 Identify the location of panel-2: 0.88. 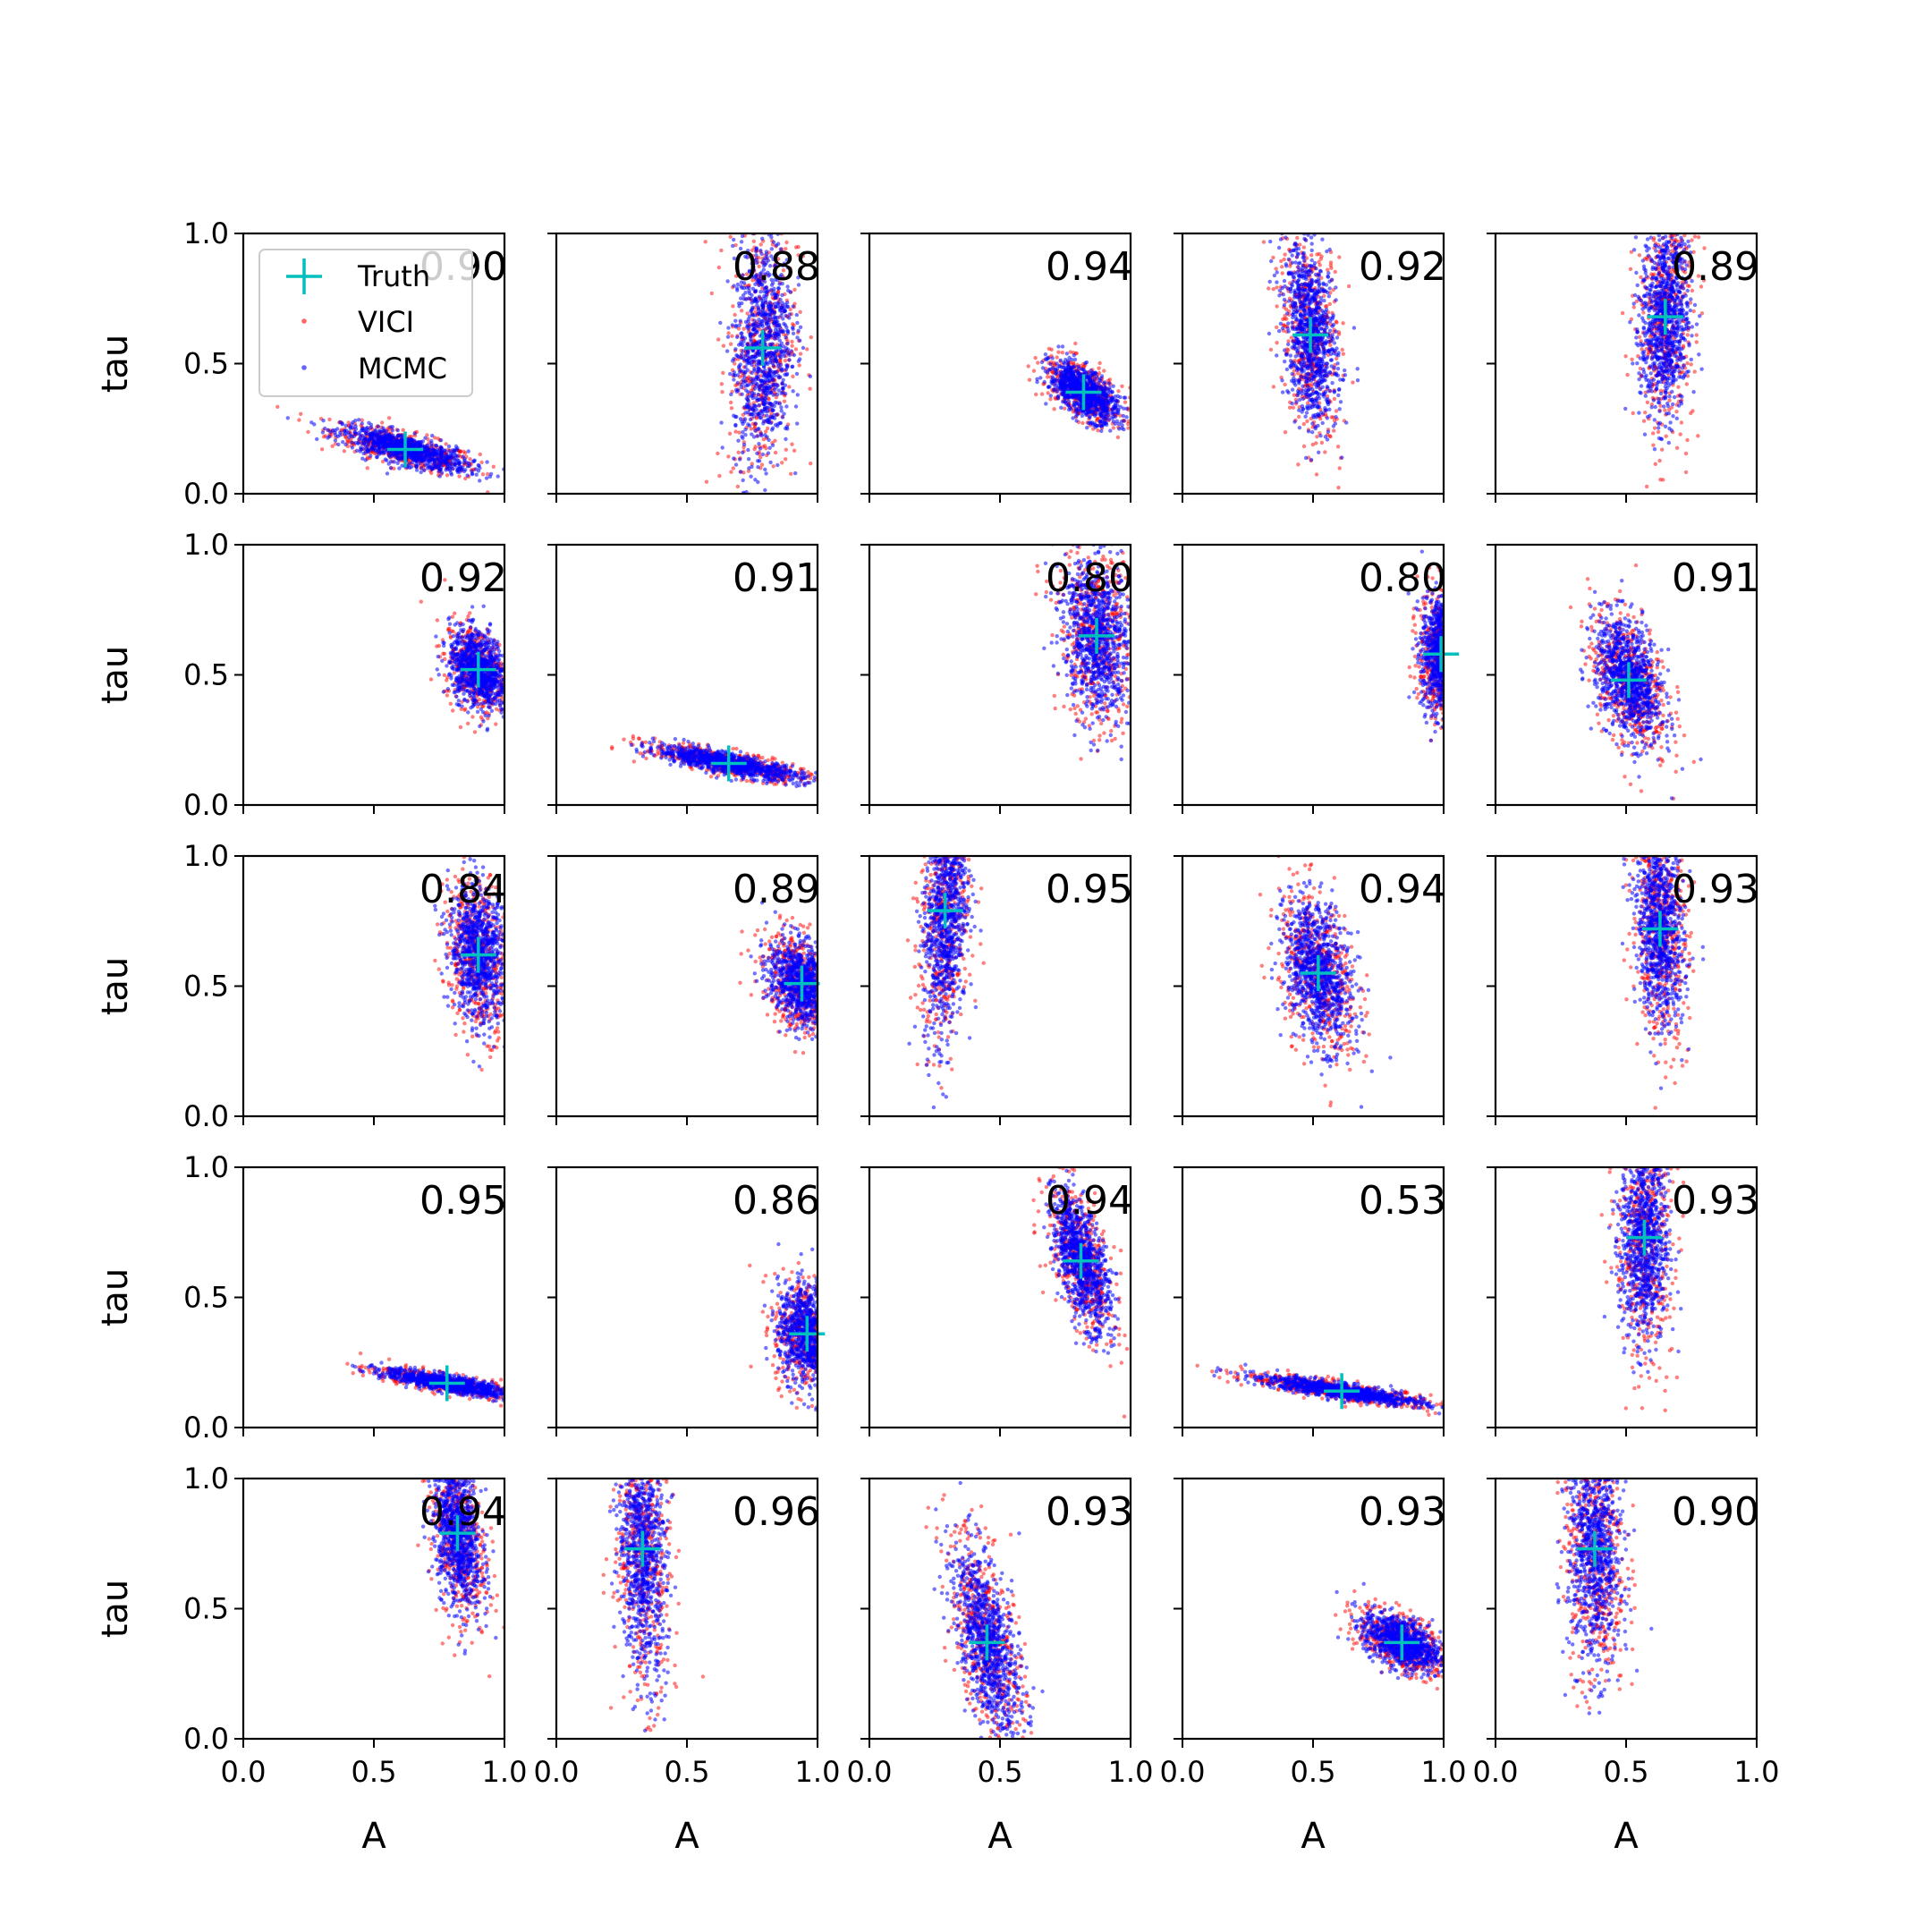
(683, 338).